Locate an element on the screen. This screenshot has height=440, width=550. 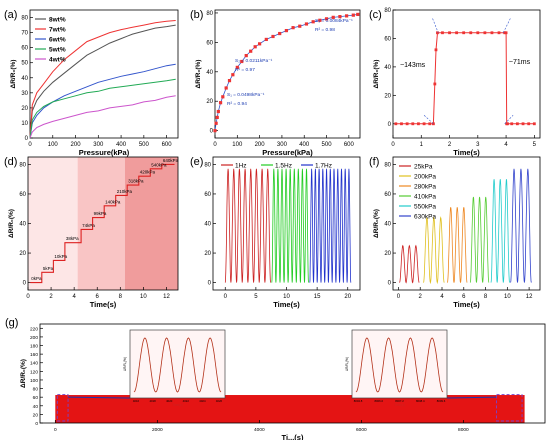
x-tick-label: 5 is located at coordinates (535, 145).